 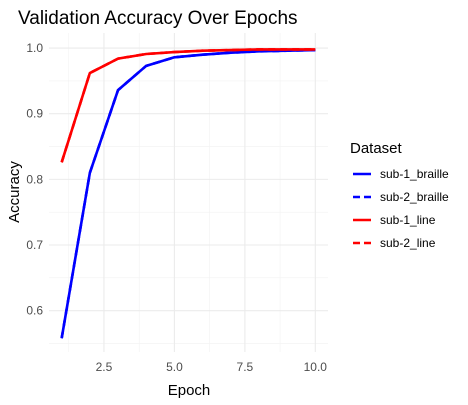 I want to click on x-axis-ticks: 2.5 5.0 7.5 10.0, so click(x=212, y=367).